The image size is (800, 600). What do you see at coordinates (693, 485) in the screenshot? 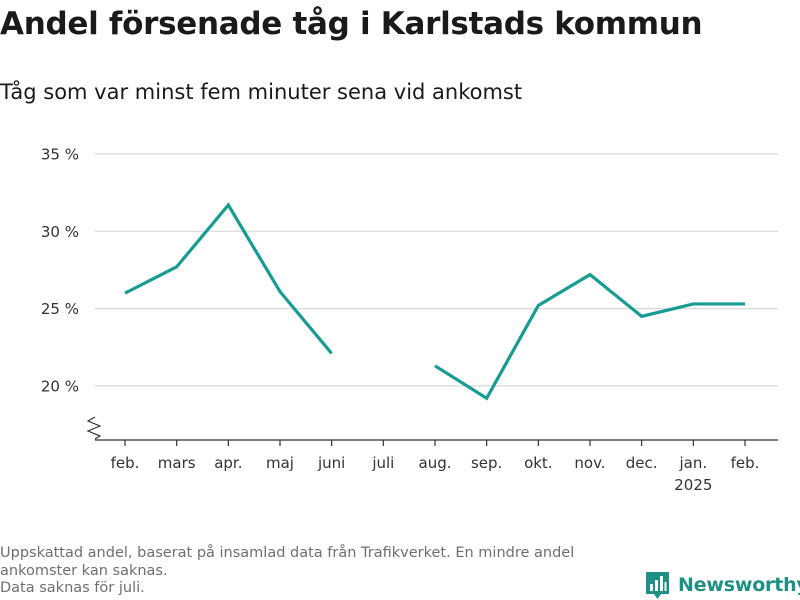
I see `x-tick-sublabel: 2025` at bounding box center [693, 485].